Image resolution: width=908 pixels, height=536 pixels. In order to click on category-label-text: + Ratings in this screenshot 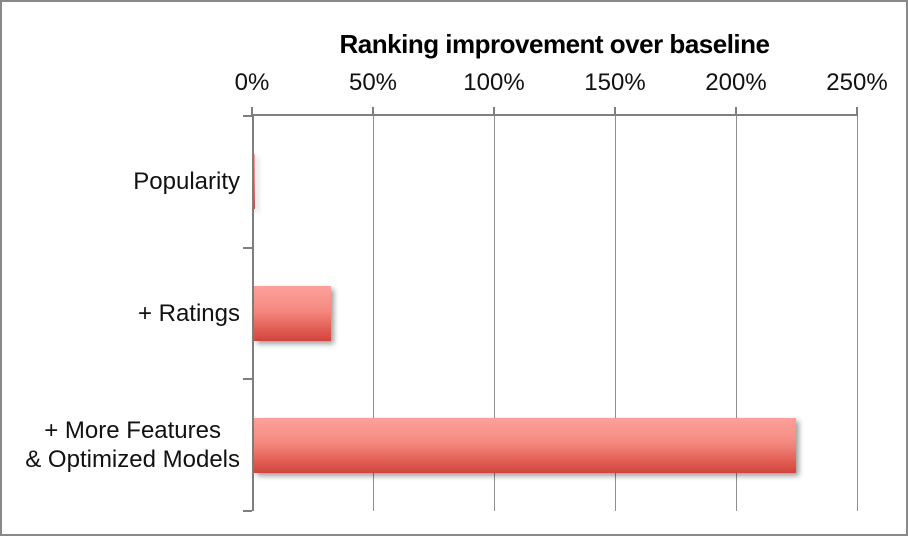, I will do `click(188, 313)`.